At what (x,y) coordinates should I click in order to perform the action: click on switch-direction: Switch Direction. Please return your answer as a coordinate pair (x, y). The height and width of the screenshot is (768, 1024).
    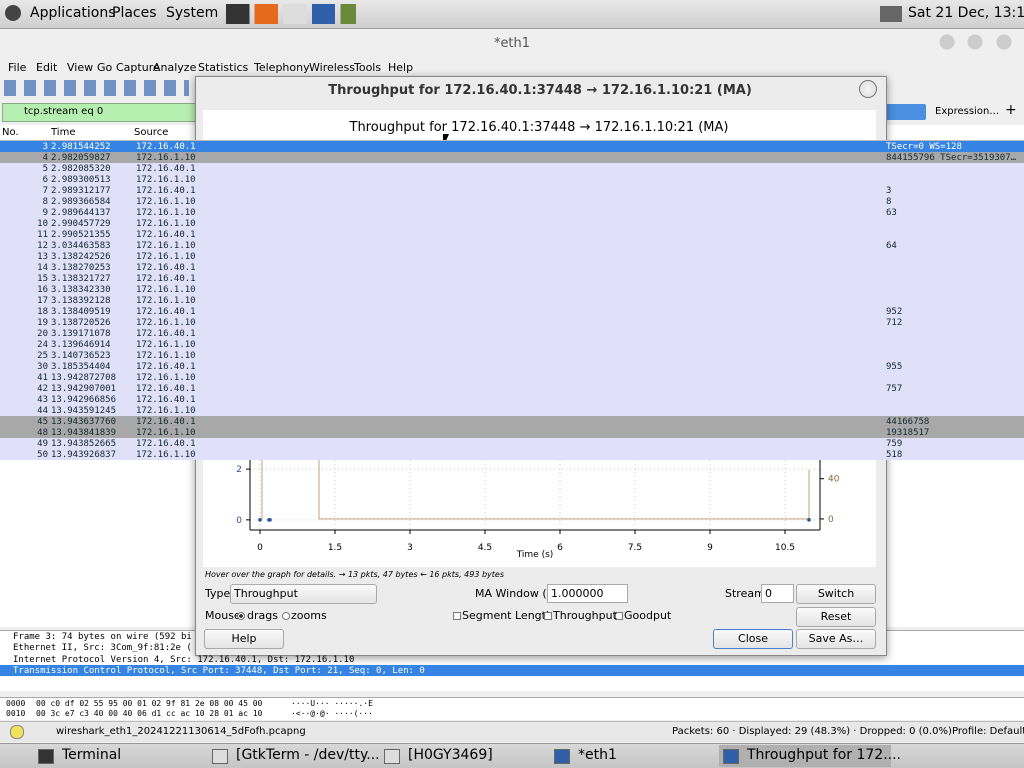
    Looking at the image, I should click on (836, 601).